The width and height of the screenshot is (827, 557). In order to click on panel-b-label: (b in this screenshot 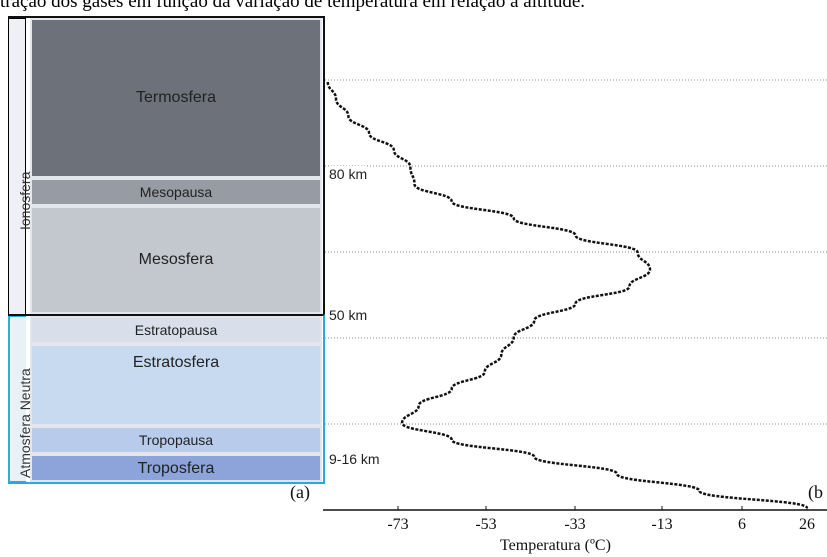, I will do `click(815, 492)`.